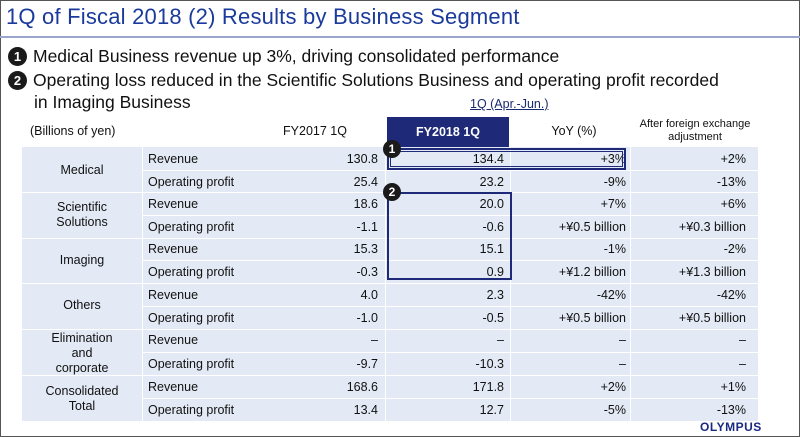 Image resolution: width=800 pixels, height=437 pixels. What do you see at coordinates (493, 318) in the screenshot?
I see `value-fy2018: -0.5` at bounding box center [493, 318].